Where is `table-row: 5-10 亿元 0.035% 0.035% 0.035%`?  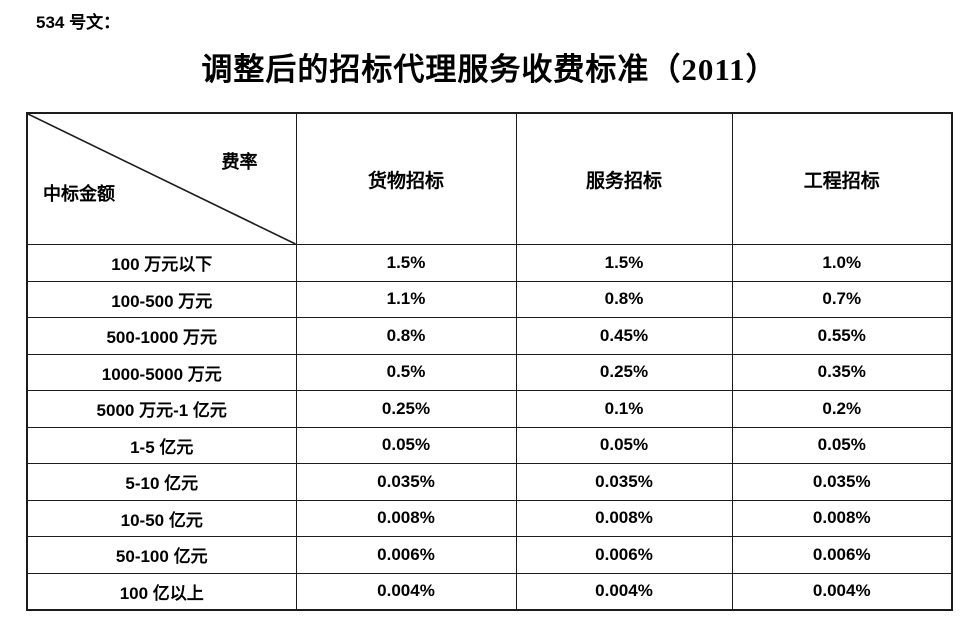
table-row: 5-10 亿元 0.035% 0.035% 0.035% is located at coordinates (489, 482).